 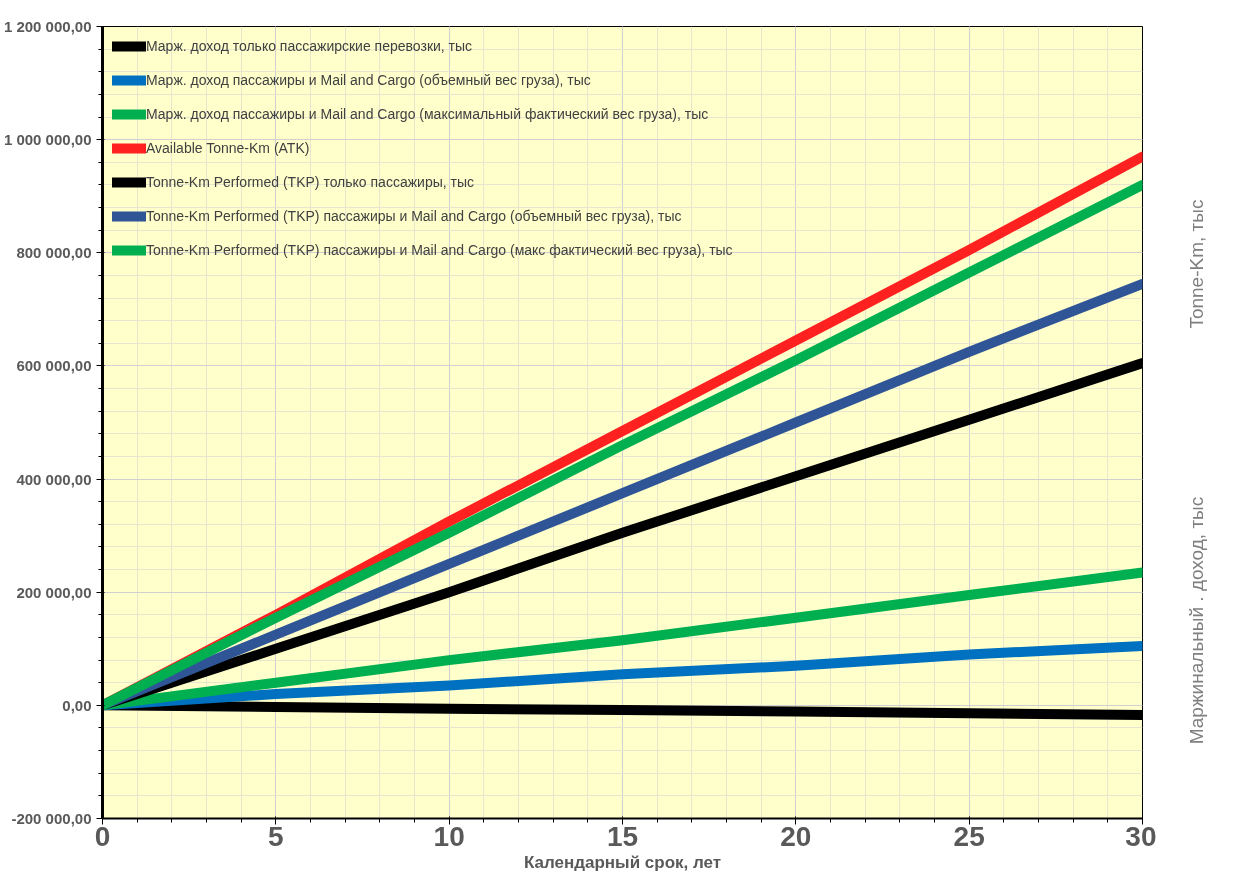 I want to click on legend-label: Available Tonne-Km (ATK), so click(x=228, y=148).